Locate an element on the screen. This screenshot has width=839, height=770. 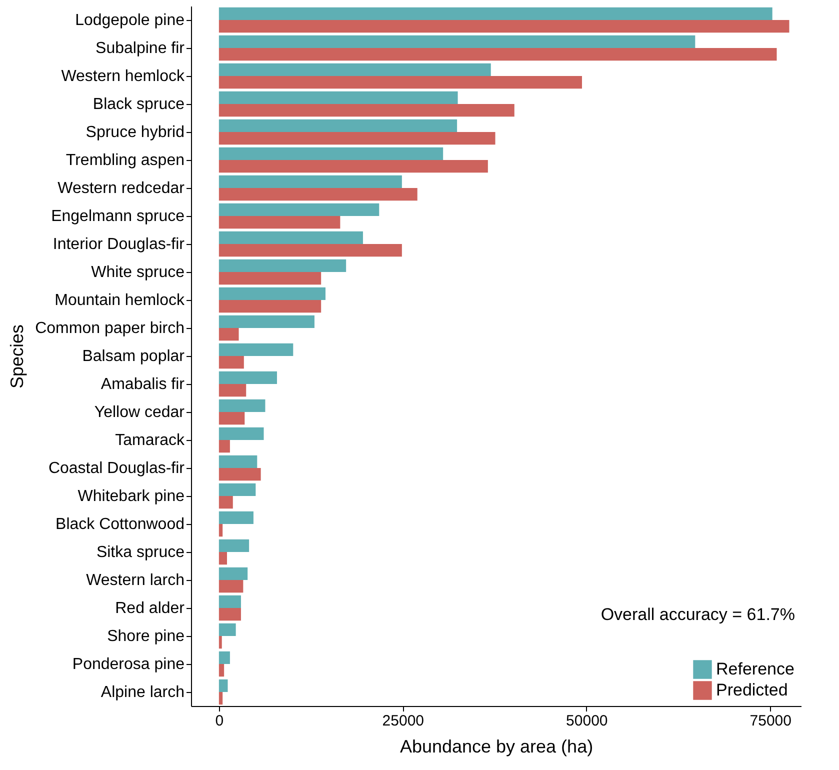
y-tick-label: Tamarack is located at coordinates (150, 440).